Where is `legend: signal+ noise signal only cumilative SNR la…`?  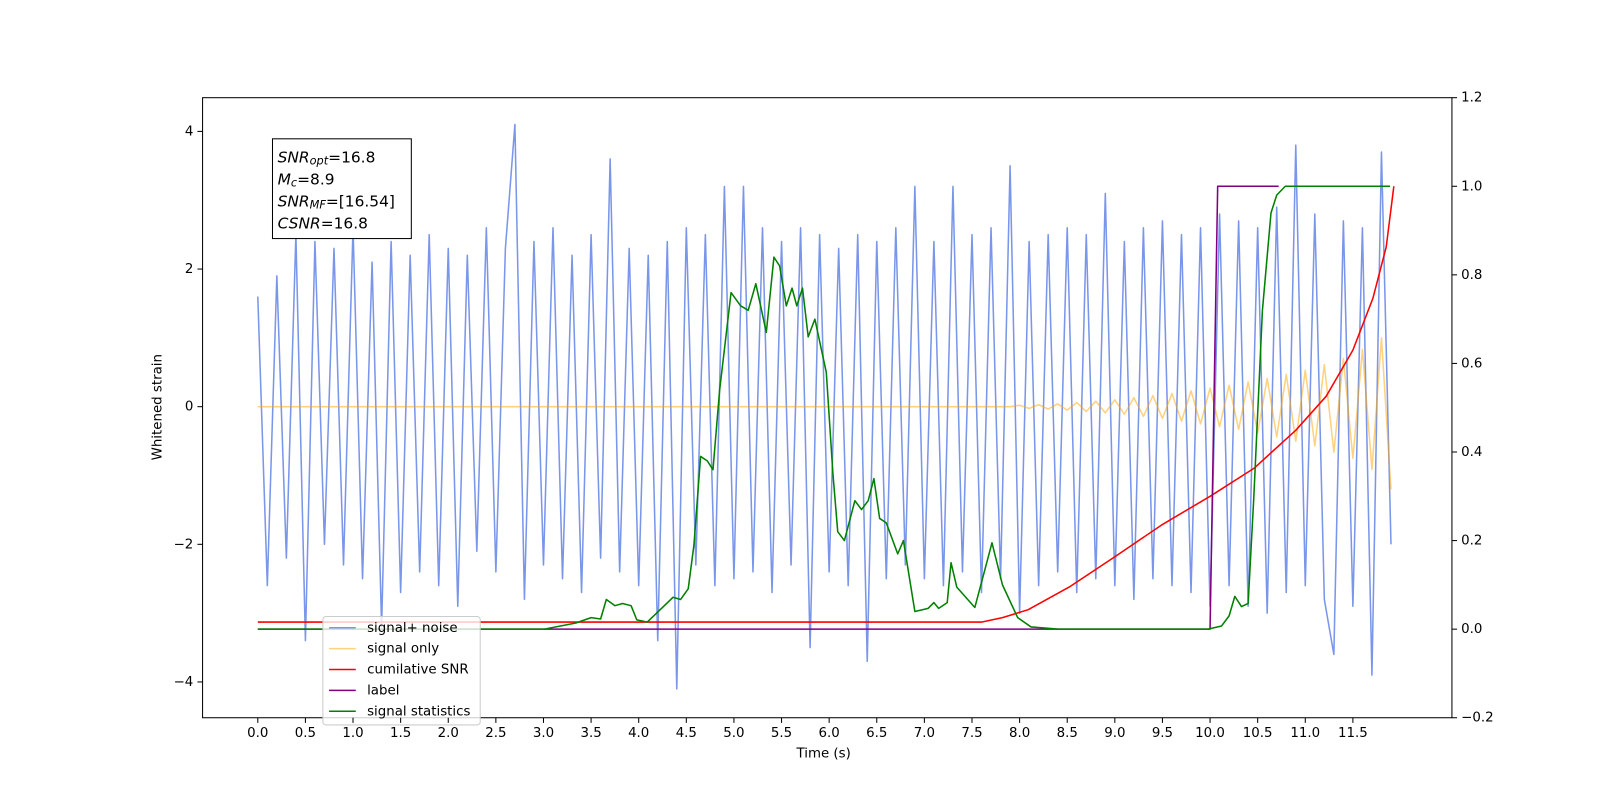
legend: signal+ noise signal only cumilative SNR la… is located at coordinates (401, 670).